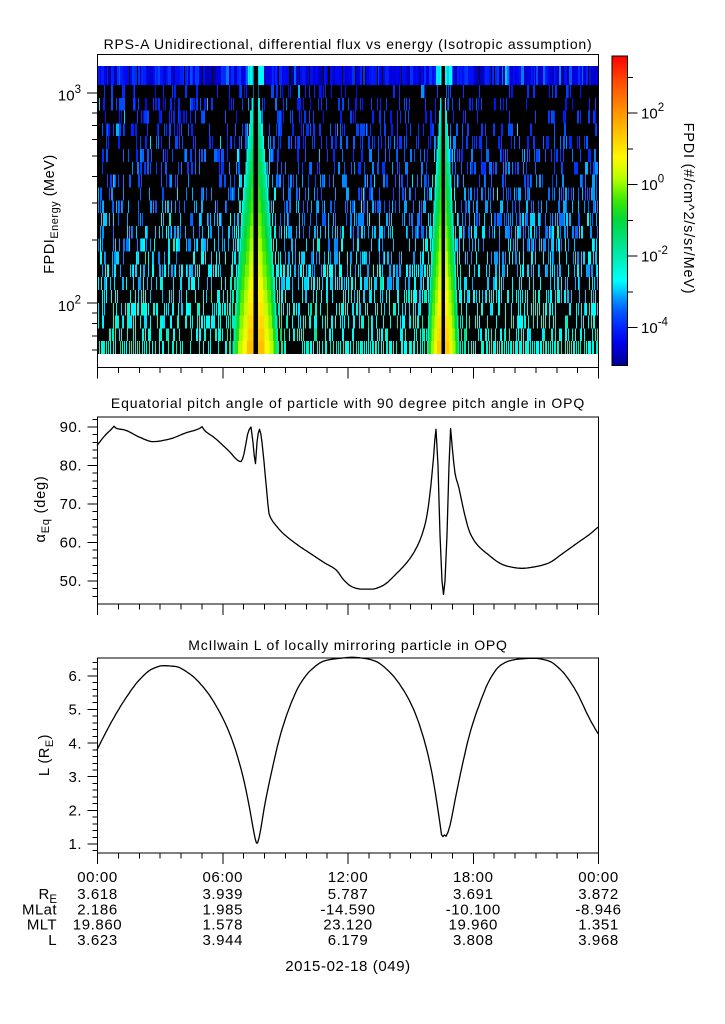 The height and width of the screenshot is (1024, 725). Describe the element at coordinates (598, 910) in the screenshot. I see `svg-text: -8.946` at that location.